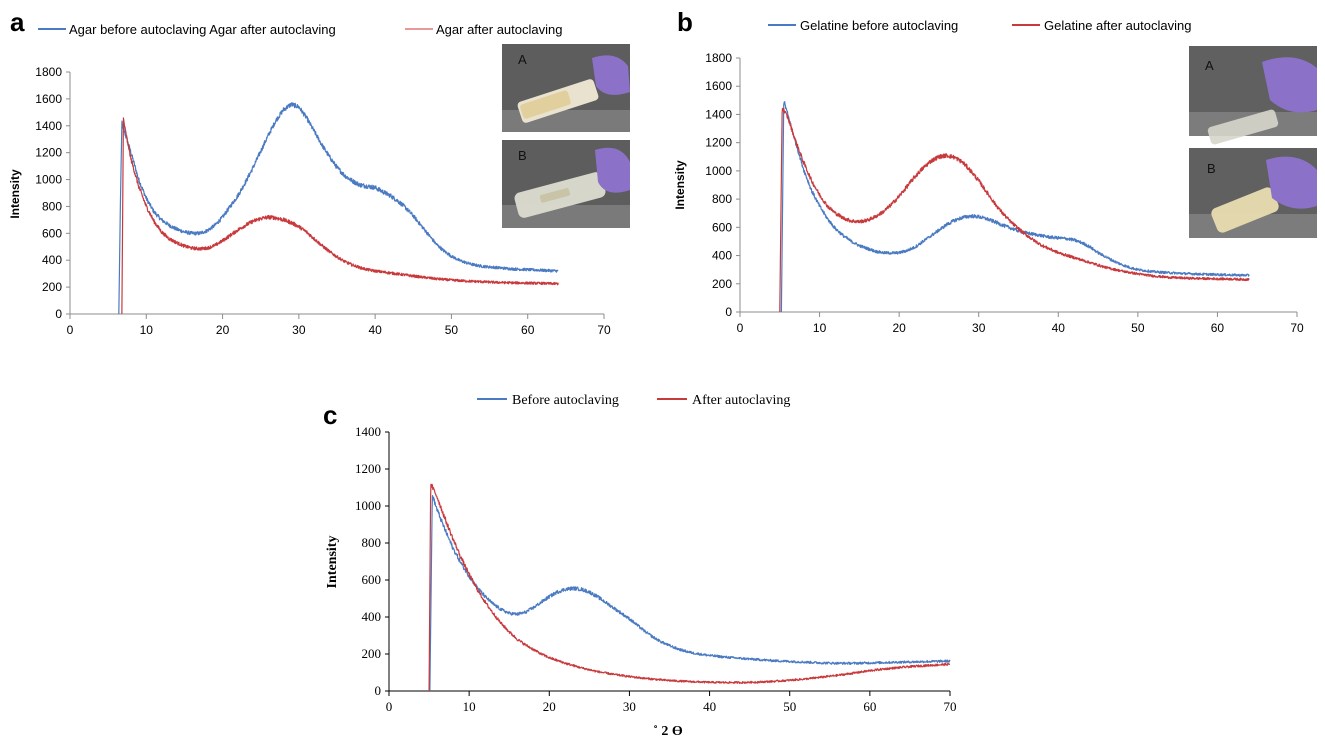  I want to click on panel-c-x-tick-label: 50, so click(789, 706).